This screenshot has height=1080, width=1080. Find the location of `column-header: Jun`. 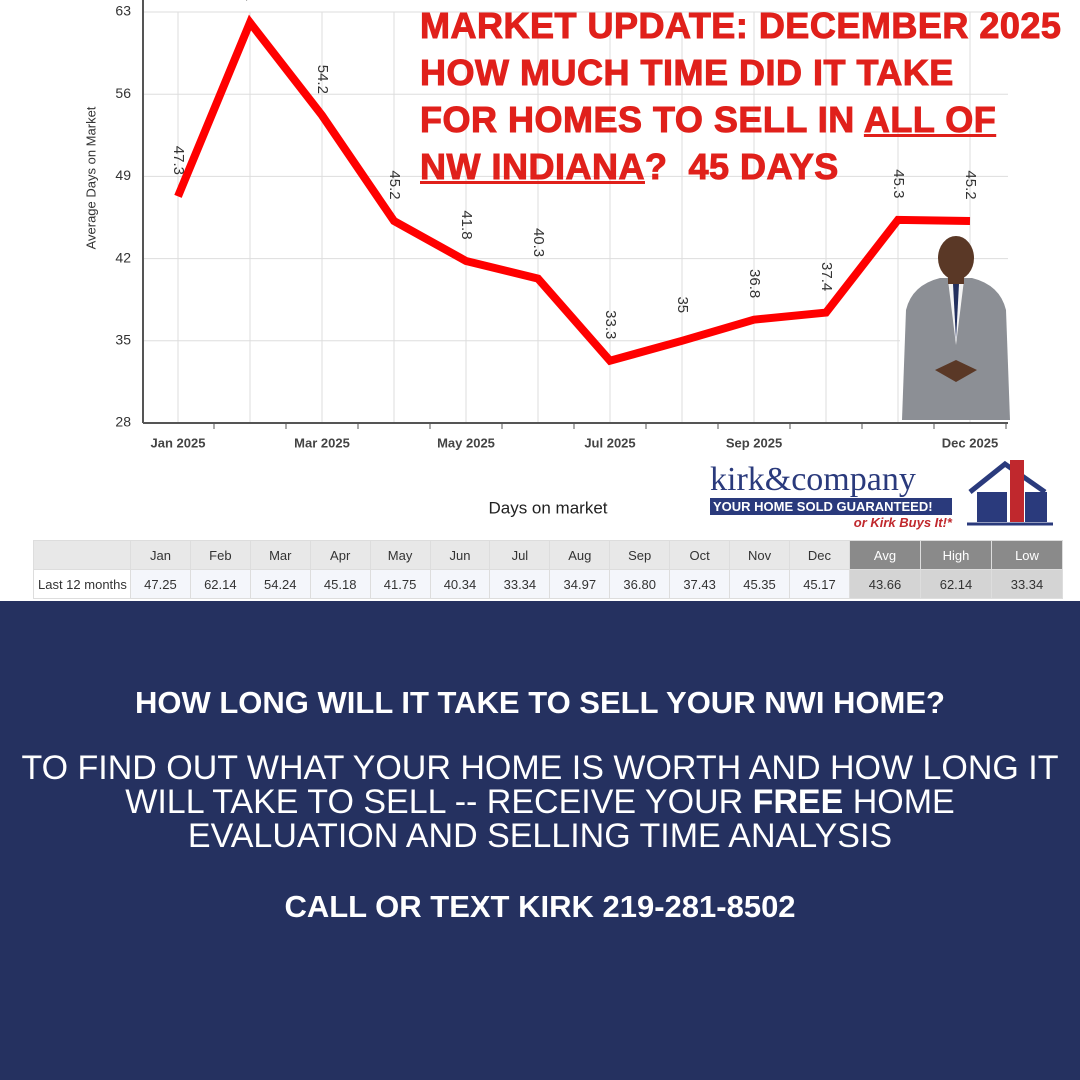

column-header: Jun is located at coordinates (460, 555).